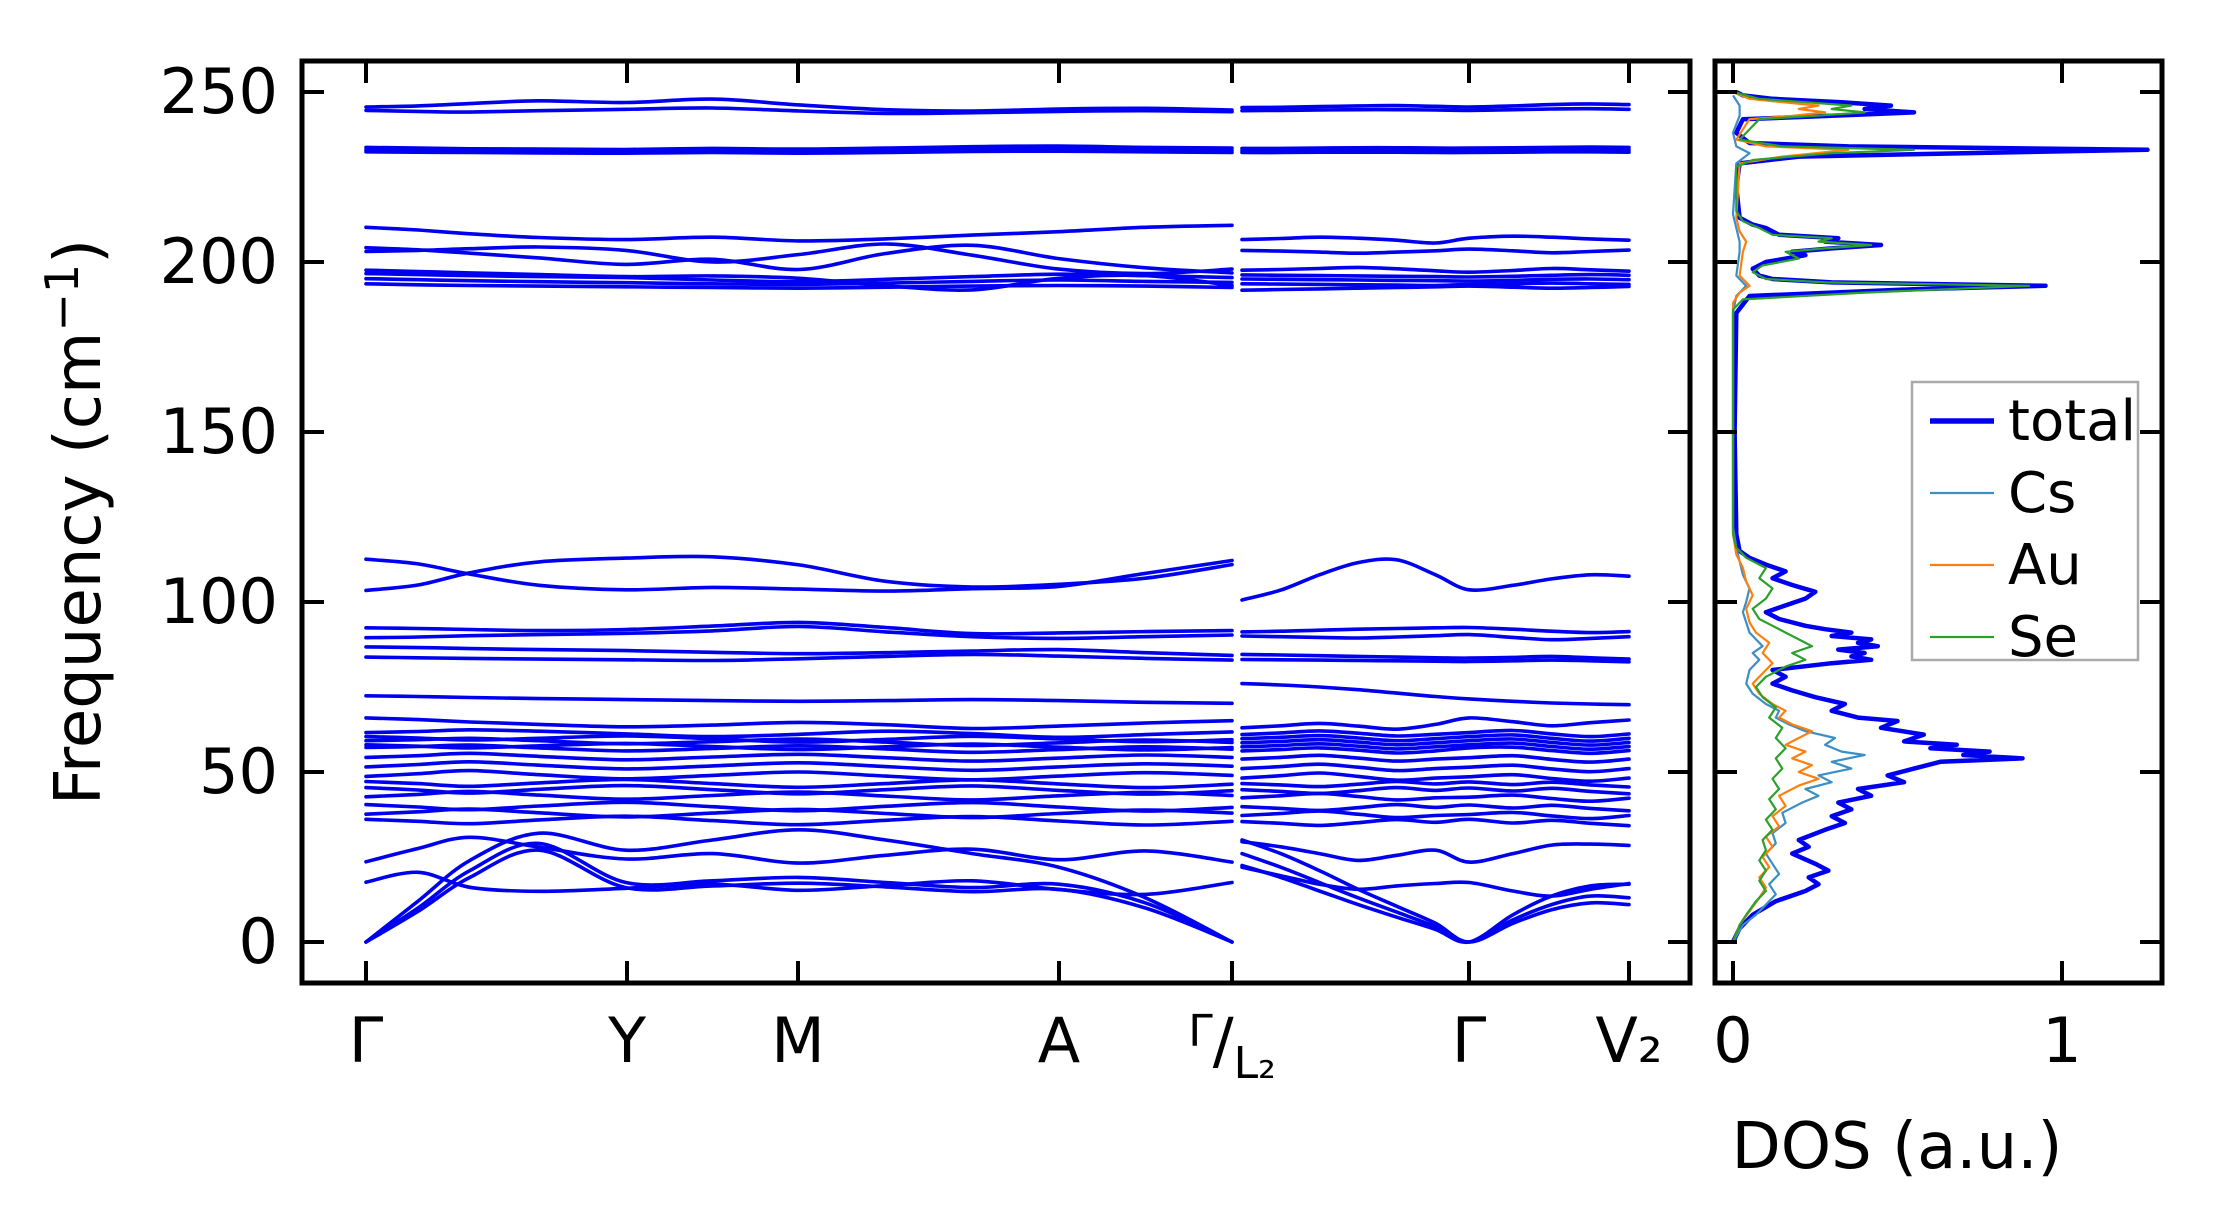  What do you see at coordinates (798, 1040) in the screenshot?
I see `x-tick-label: M` at bounding box center [798, 1040].